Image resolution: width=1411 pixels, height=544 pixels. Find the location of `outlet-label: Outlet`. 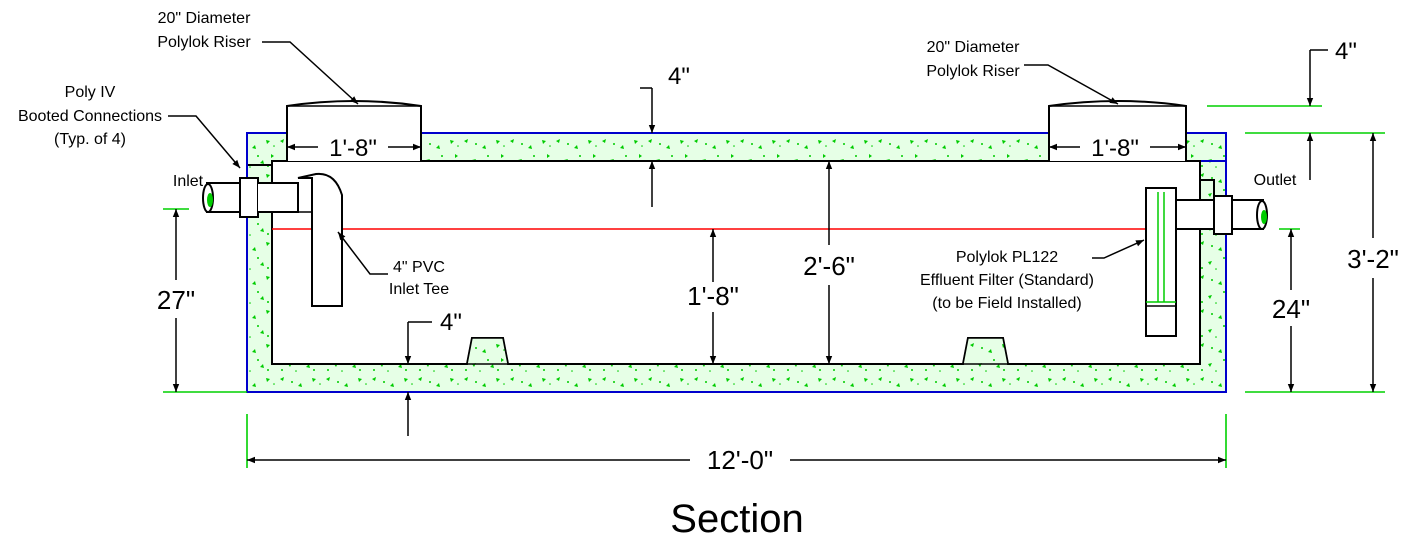

outlet-label: Outlet is located at coordinates (1275, 180).